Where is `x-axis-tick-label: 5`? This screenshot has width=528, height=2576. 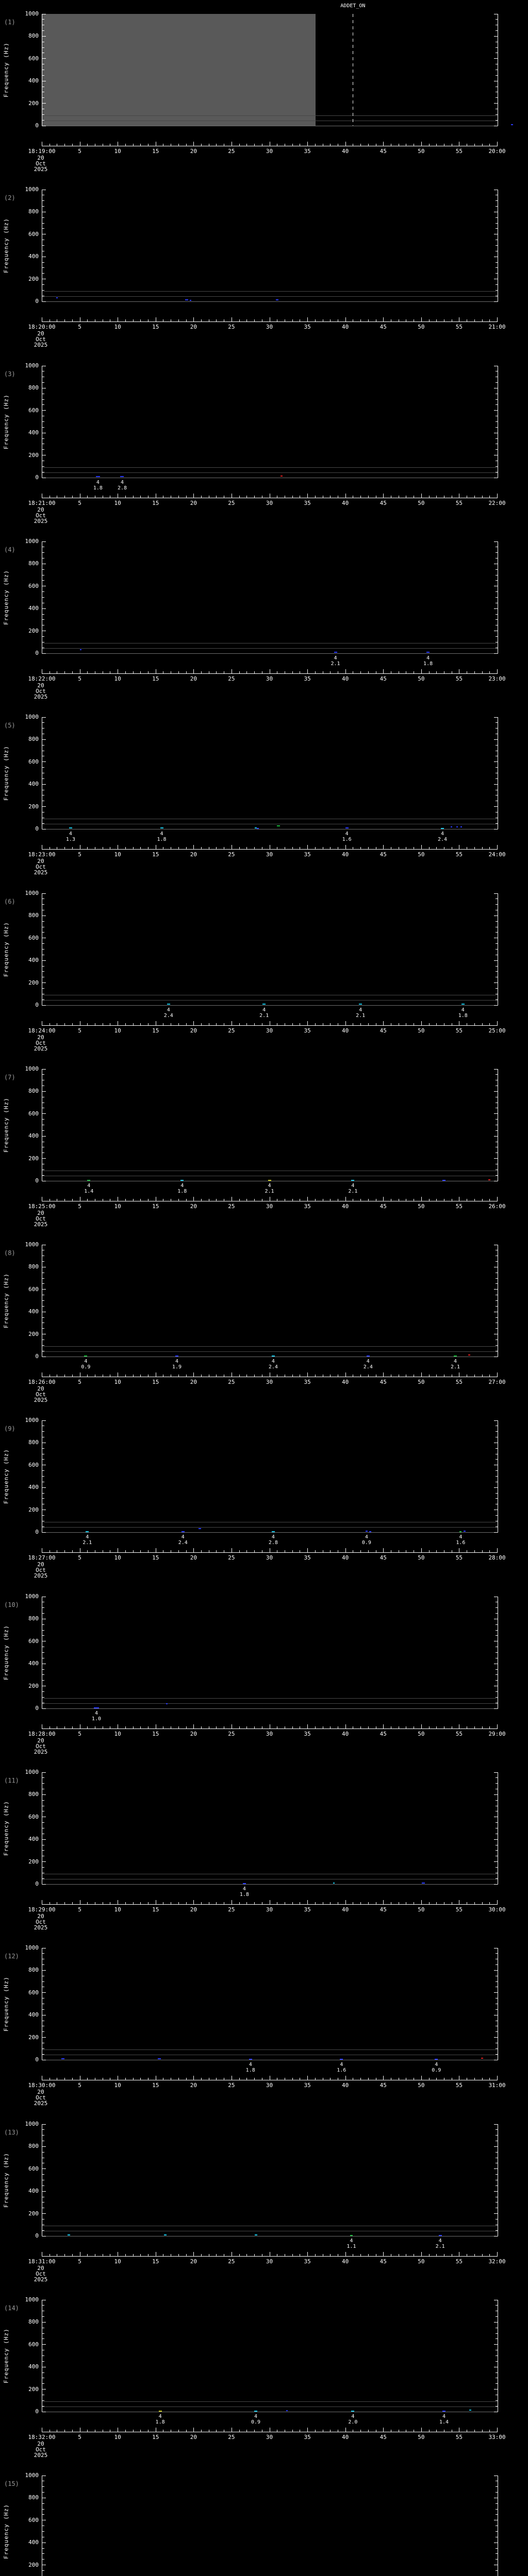 x-axis-tick-label: 5 is located at coordinates (79, 503).